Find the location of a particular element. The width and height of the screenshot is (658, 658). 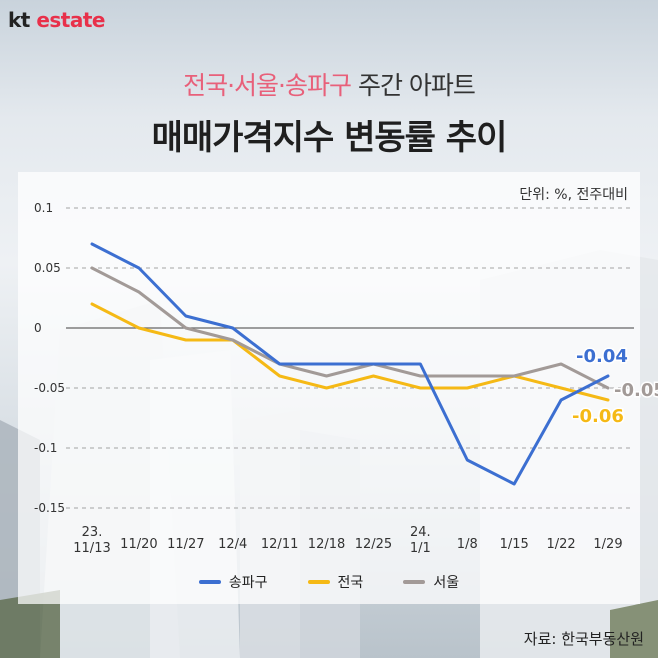

legend-item: 서울 is located at coordinates (431, 582).